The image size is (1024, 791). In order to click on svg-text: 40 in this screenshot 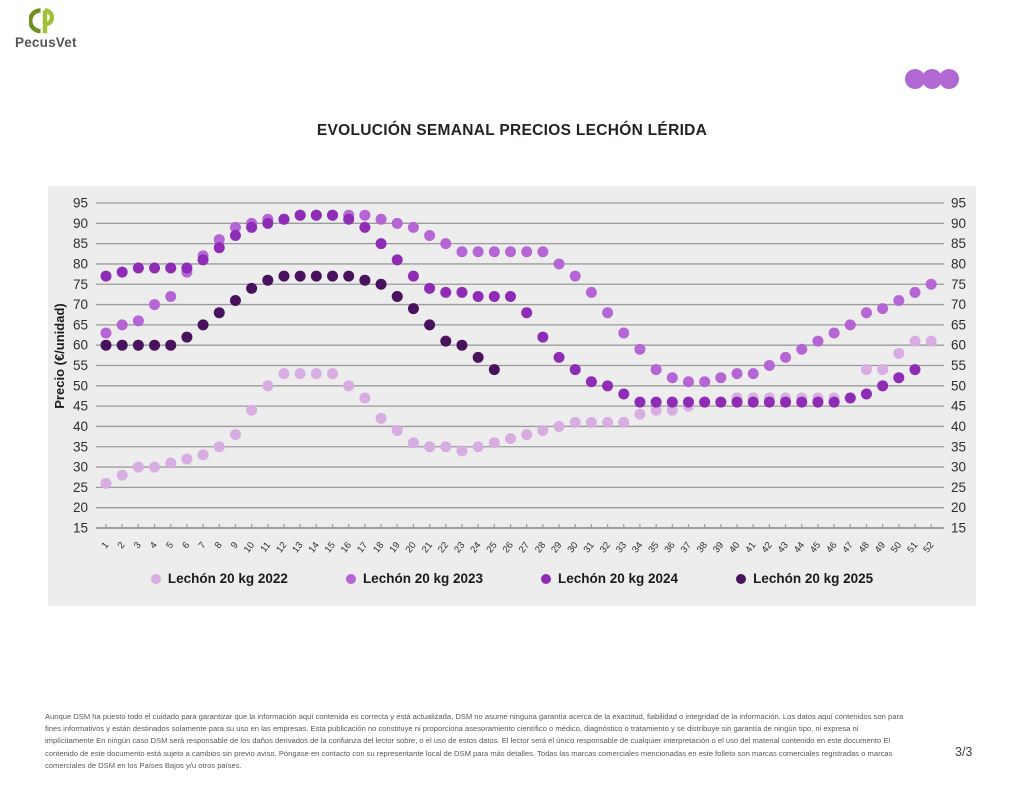, I will do `click(958, 426)`.